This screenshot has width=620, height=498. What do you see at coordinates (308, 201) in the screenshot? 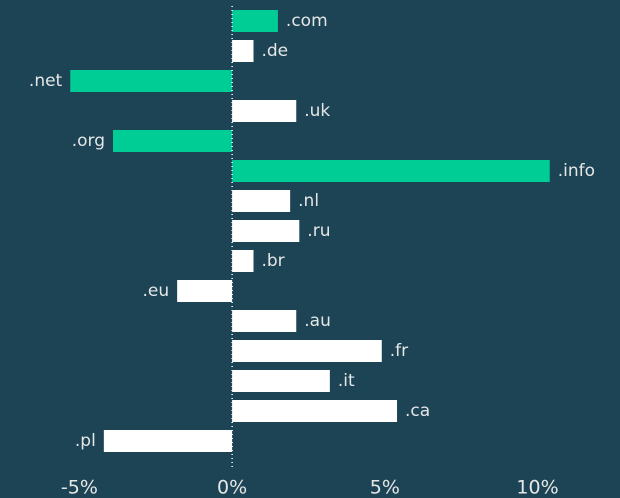
I see `category-label: .nl` at bounding box center [308, 201].